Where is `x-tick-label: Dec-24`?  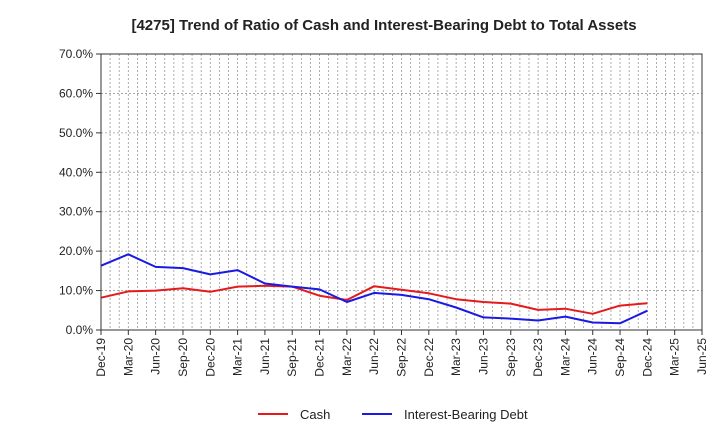
x-tick-label: Dec-24 is located at coordinates (647, 357).